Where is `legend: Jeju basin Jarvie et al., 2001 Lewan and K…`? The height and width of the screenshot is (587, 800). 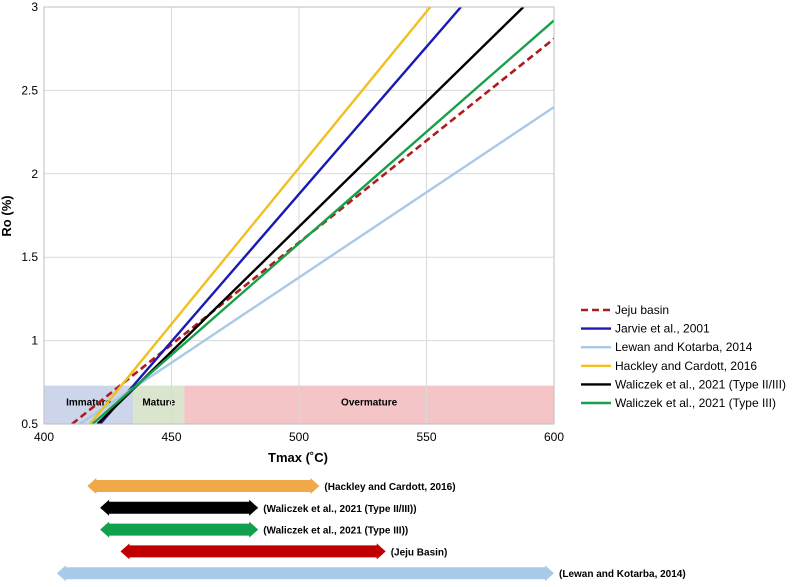
legend: Jeju basin Jarvie et al., 2001 Lewan and K… is located at coordinates (683, 356).